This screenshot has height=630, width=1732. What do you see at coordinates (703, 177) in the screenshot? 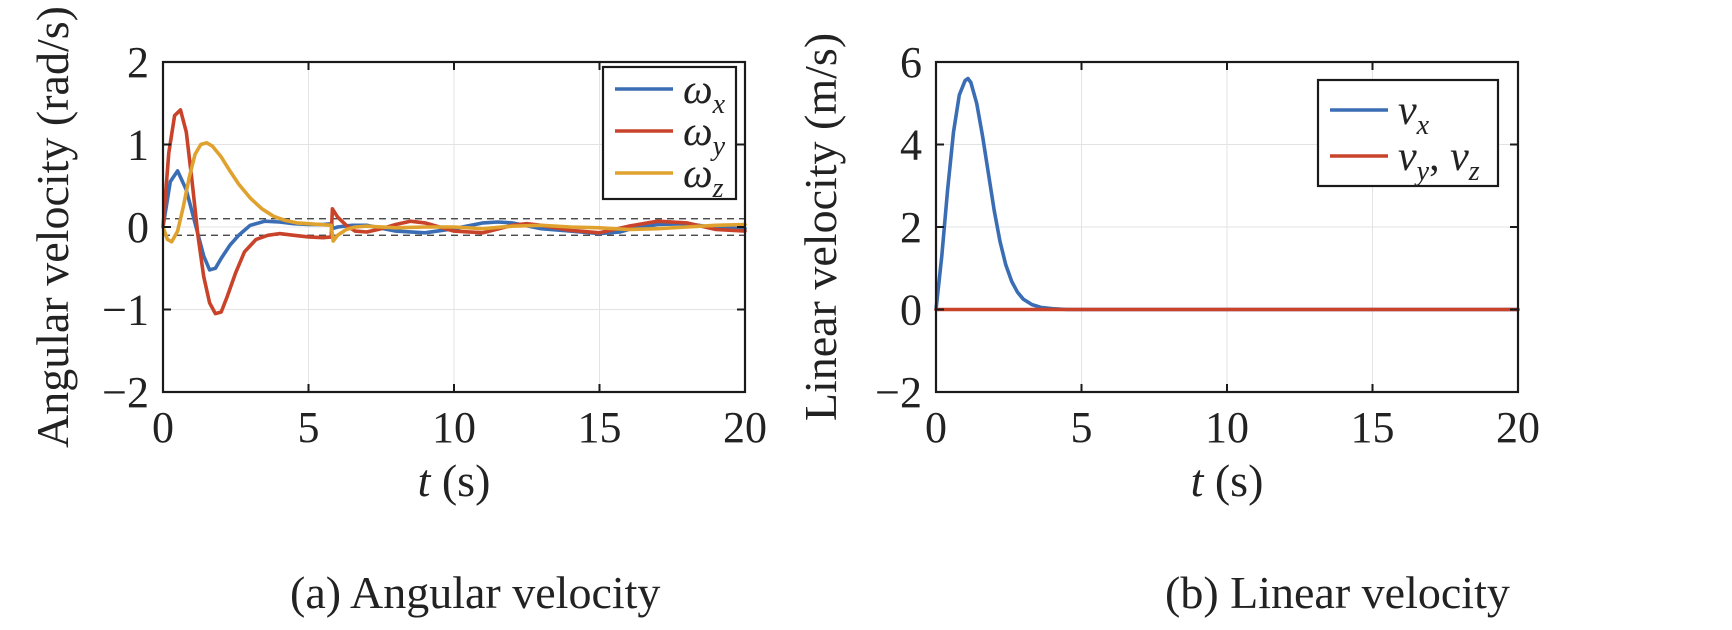
I see `legend-label: ωz` at bounding box center [703, 177].